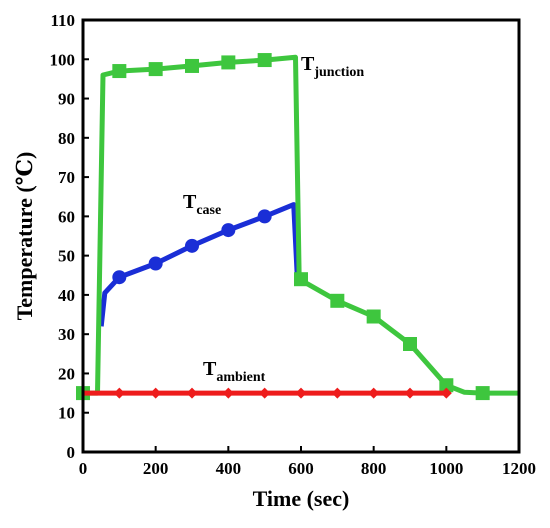  Describe the element at coordinates (229, 468) in the screenshot. I see `x-tick-label: 400` at that location.